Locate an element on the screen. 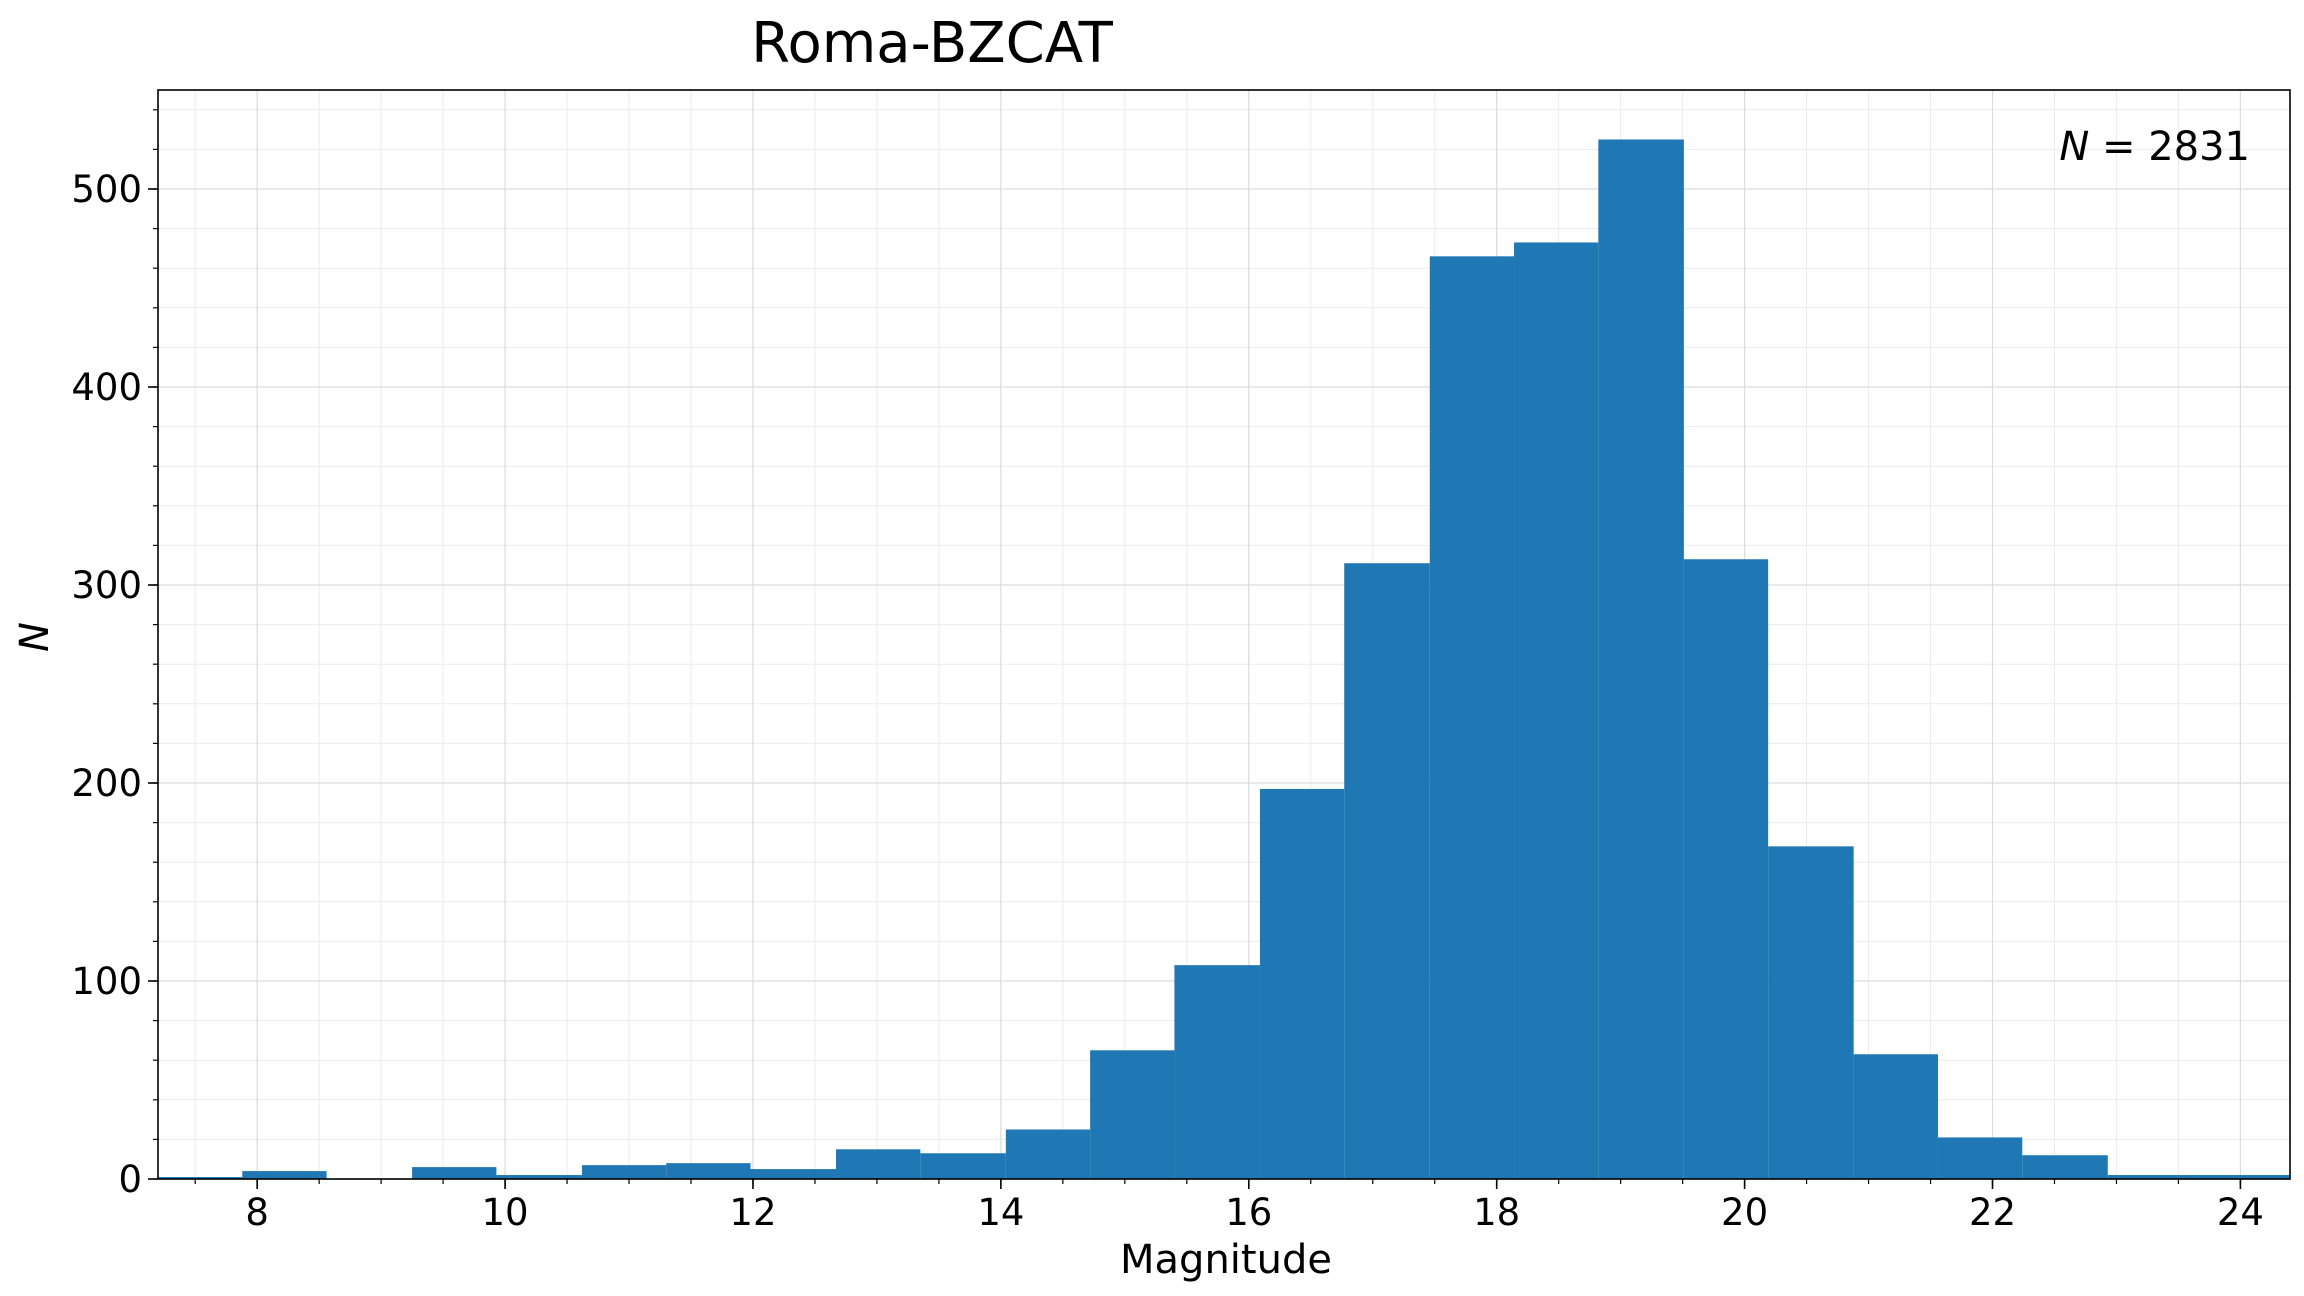  x-tick-label: 8 is located at coordinates (257, 1212).